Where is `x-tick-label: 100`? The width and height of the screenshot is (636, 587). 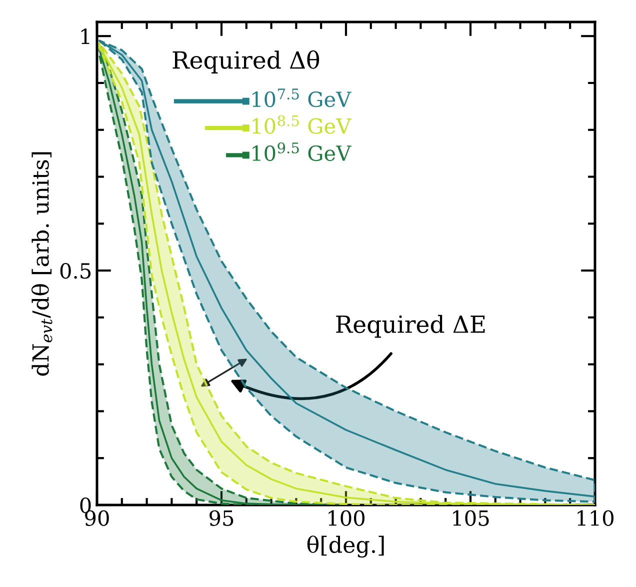
x-tick-label: 100 is located at coordinates (346, 518).